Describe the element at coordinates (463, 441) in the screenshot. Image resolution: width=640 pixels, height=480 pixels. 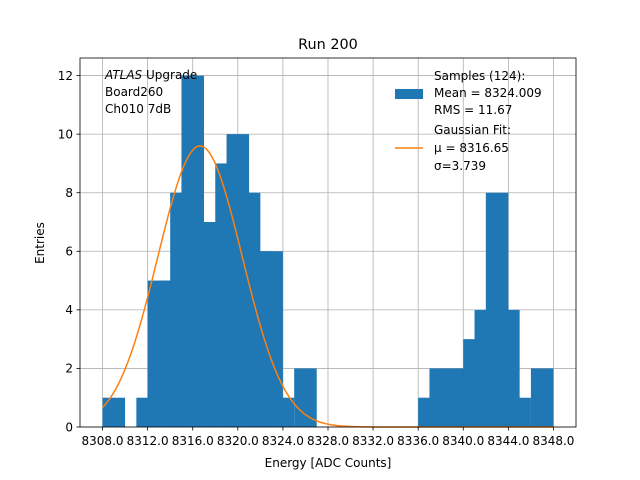
I see `x-tick-label: 8340.0` at that location.